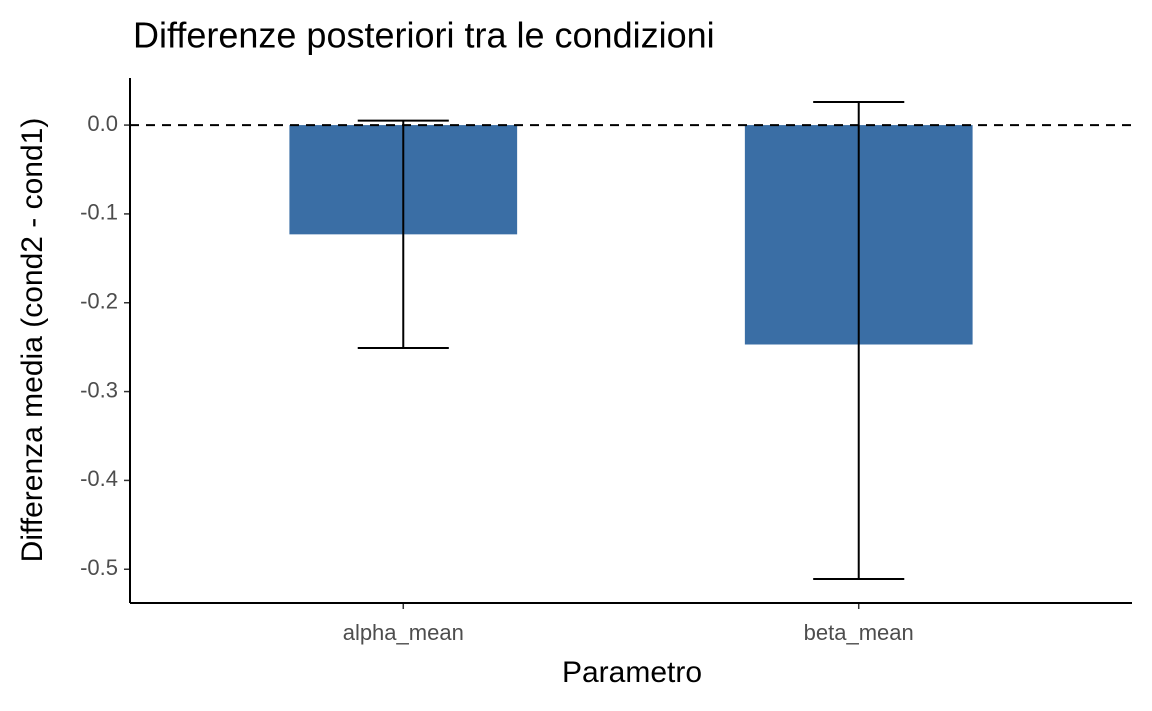 This screenshot has height=711, width=1152. What do you see at coordinates (102, 123) in the screenshot?
I see `y-tick-label: 0.0` at bounding box center [102, 123].